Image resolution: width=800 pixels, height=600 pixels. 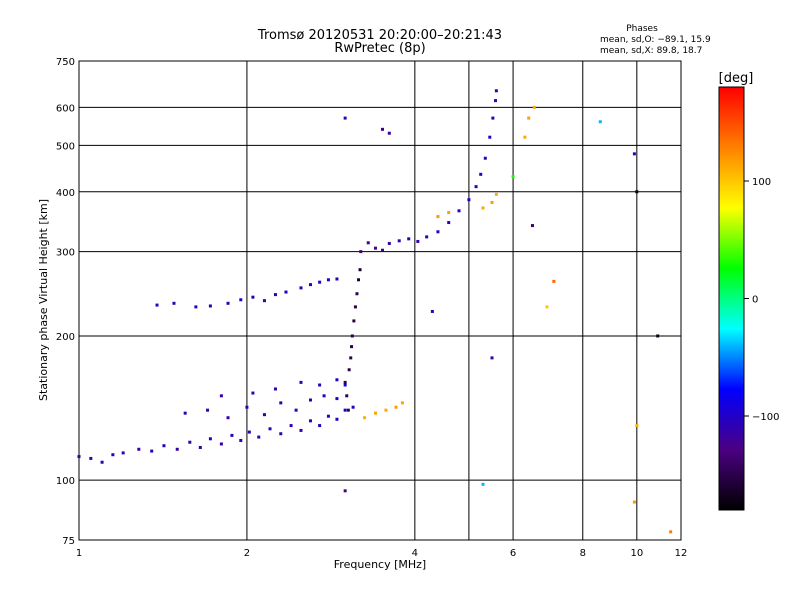 I want to click on x-tick-label: 12, so click(x=681, y=553).